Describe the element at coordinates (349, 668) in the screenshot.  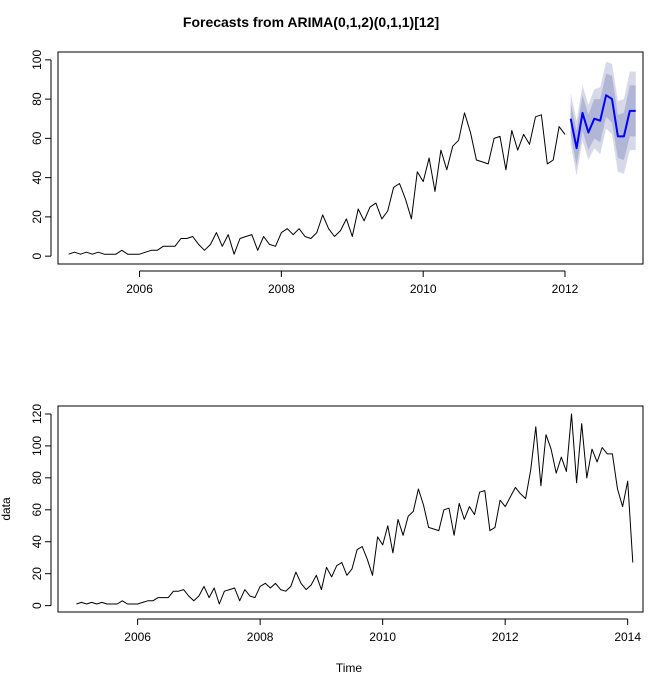
I see `x-axis-label: Time` at that location.